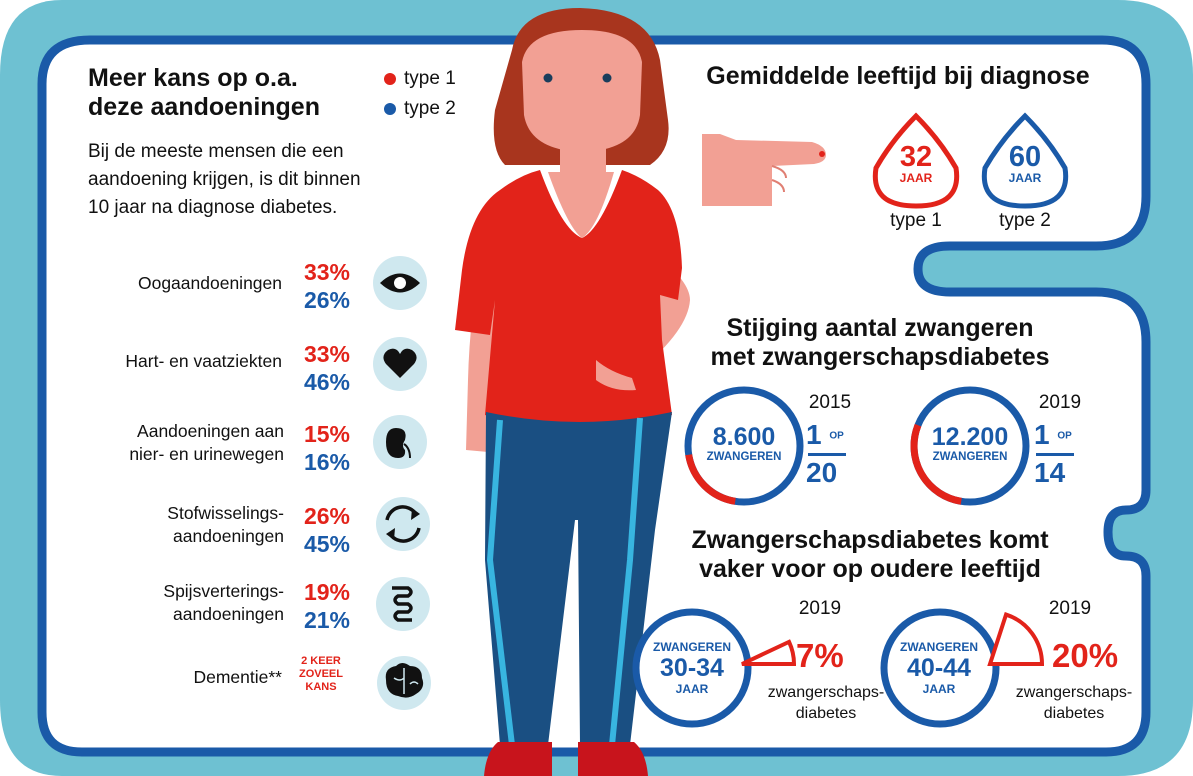 The image size is (1193, 776). I want to click on type1-value: 15%, so click(326, 434).